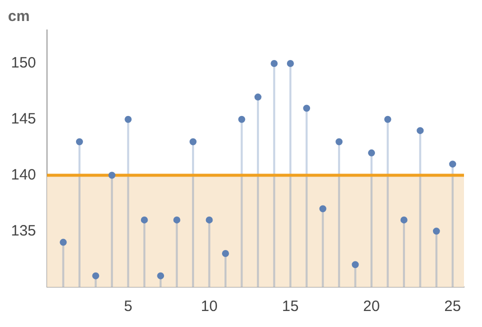 The height and width of the screenshot is (327, 482). Describe the element at coordinates (452, 307) in the screenshot. I see `x-tick-label: 25` at that location.